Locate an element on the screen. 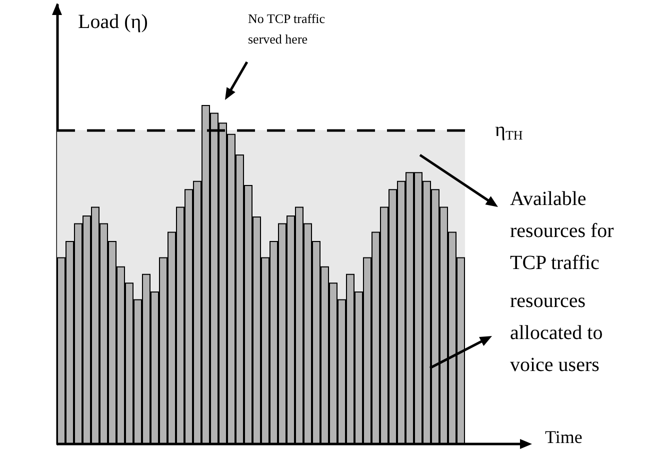 The image size is (661, 450). text: No TCP traffic served here is located at coordinates (288, 28).